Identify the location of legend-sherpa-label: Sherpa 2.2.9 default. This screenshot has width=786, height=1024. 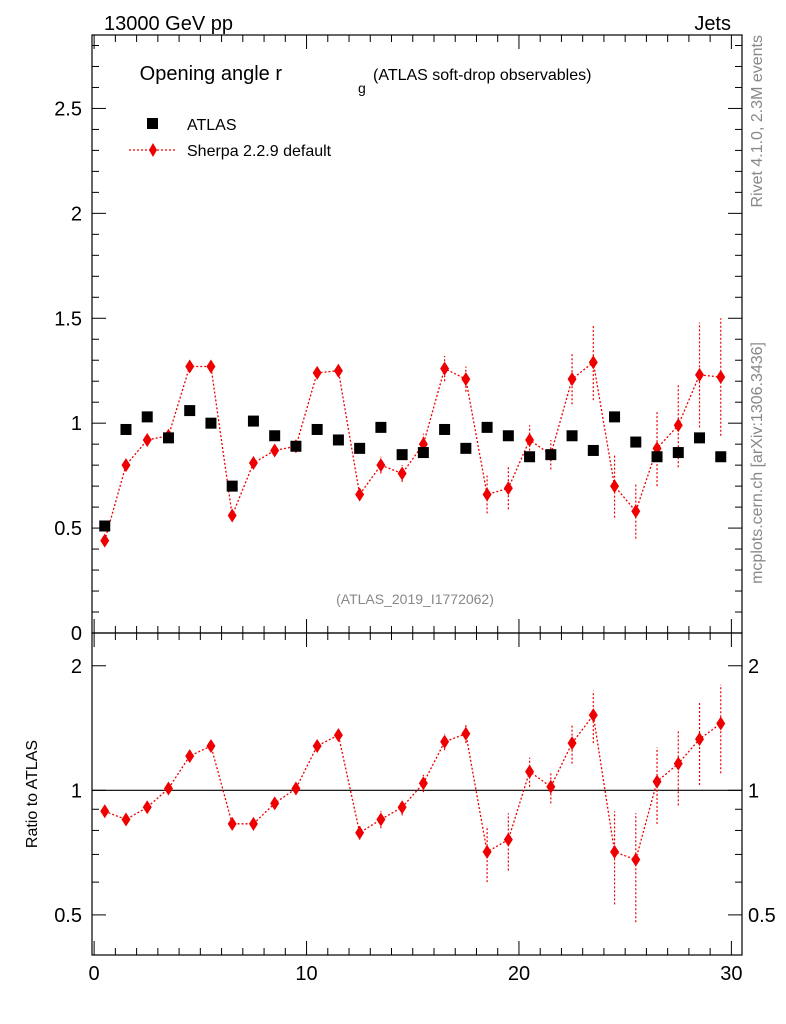
(259, 151).